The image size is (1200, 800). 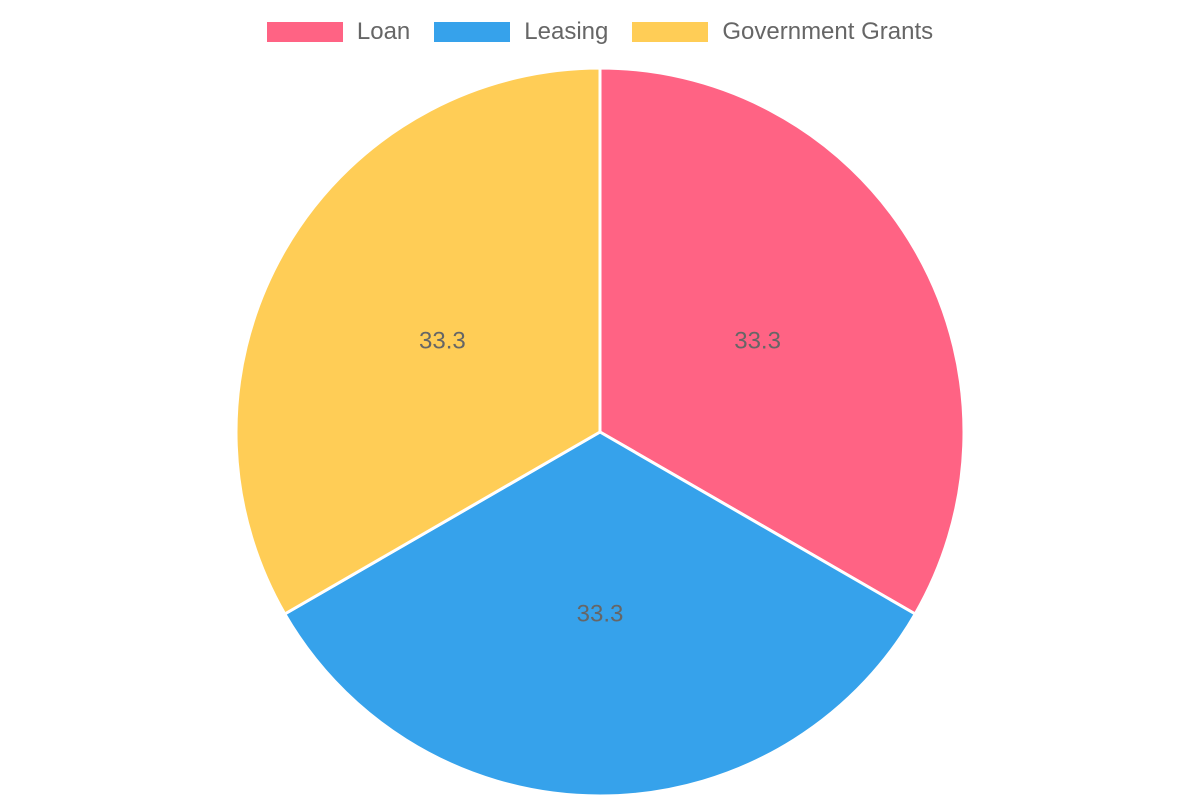 What do you see at coordinates (304, 32) in the screenshot?
I see `legend-swatch-loan` at bounding box center [304, 32].